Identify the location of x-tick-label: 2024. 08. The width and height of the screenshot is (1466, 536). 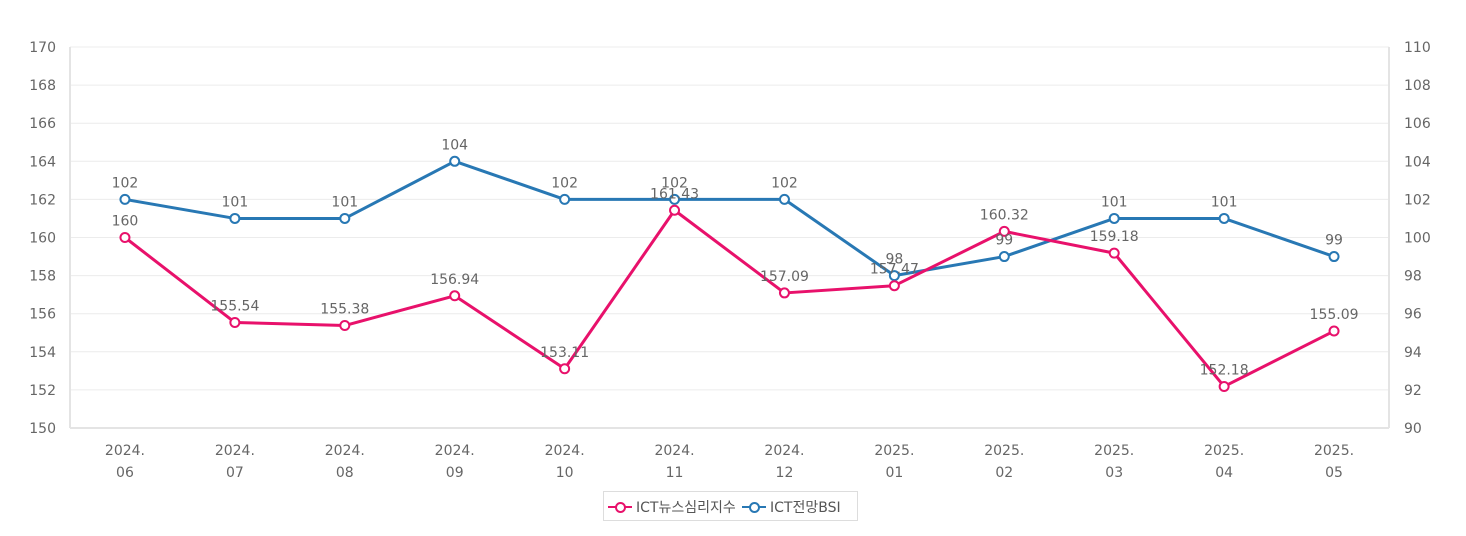
(345, 462).